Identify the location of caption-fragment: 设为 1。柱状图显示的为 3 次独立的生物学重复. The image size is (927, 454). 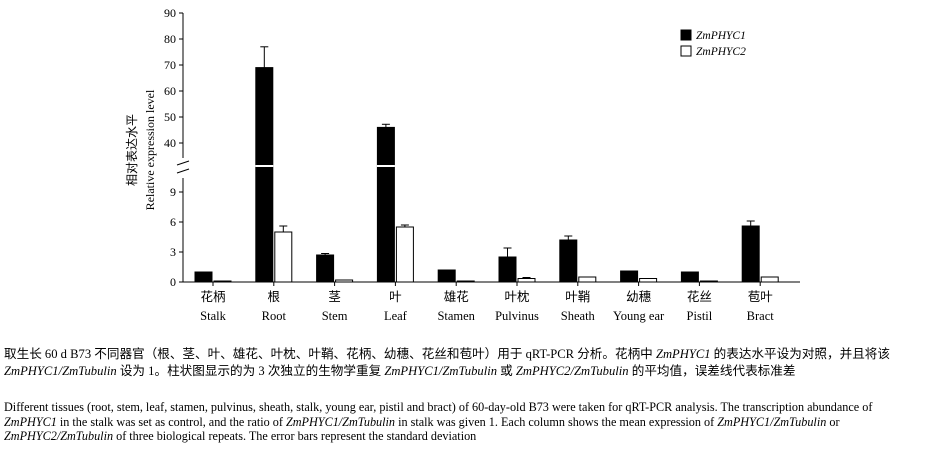
(250, 371).